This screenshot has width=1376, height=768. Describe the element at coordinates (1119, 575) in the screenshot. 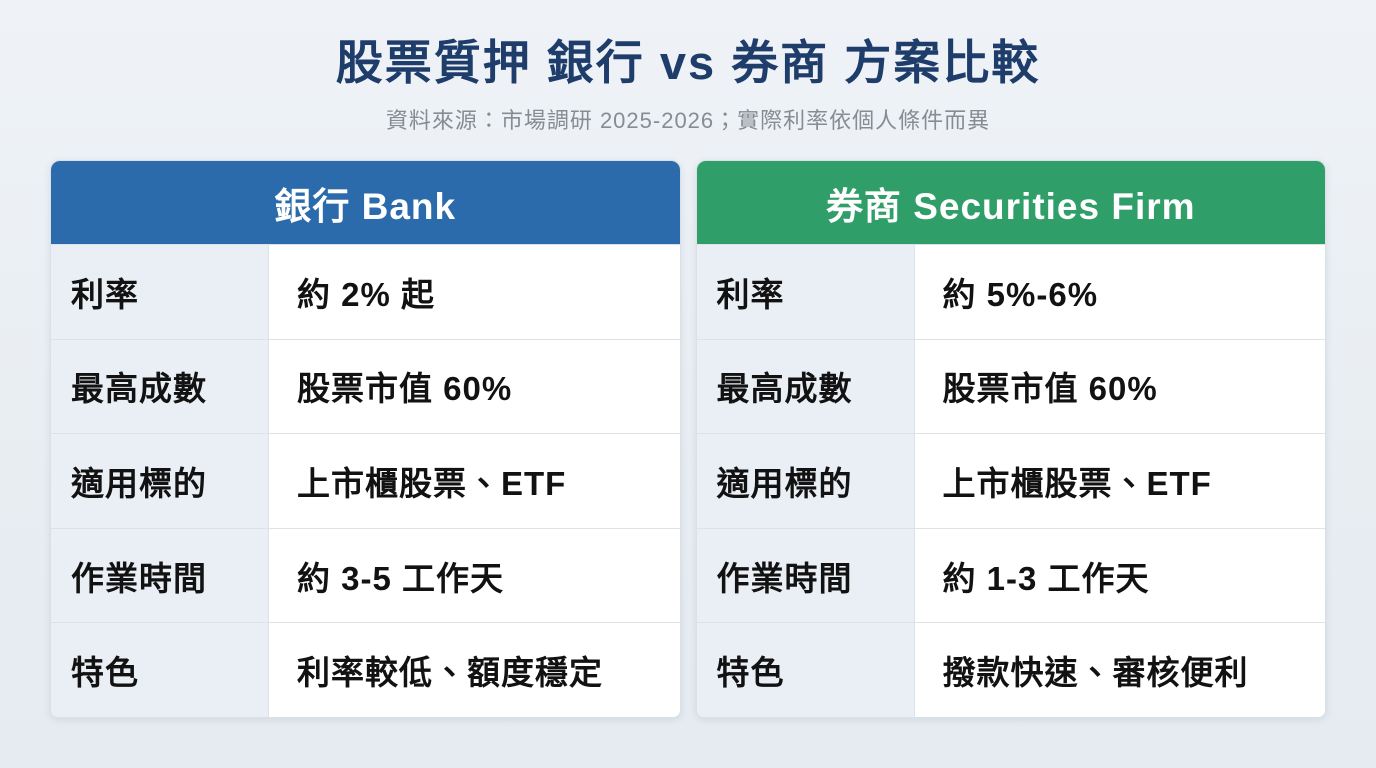

I see `securities-processing-time-value: 約 1-3 工作天` at that location.